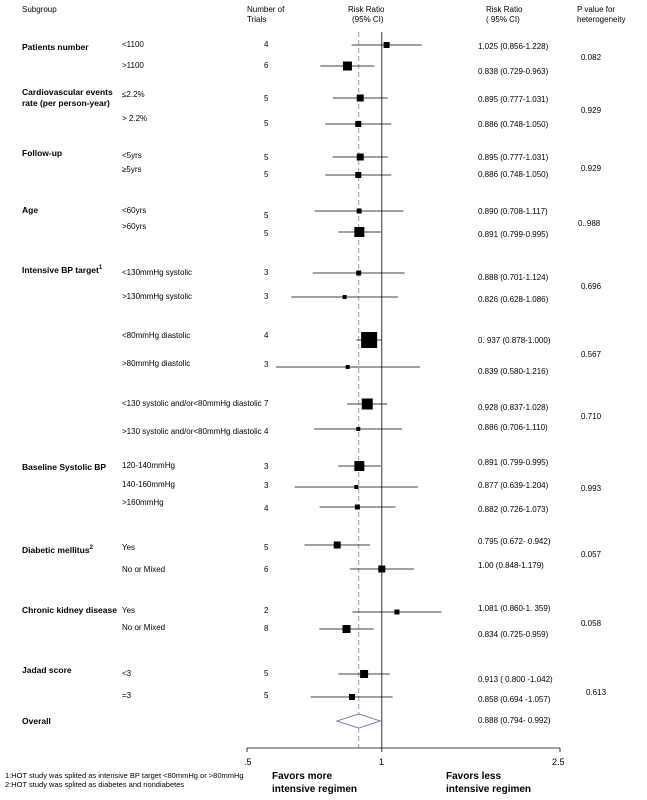 The width and height of the screenshot is (647, 800). I want to click on subgroup-label: >130 systolic and/or<80mmHg diastolic, so click(192, 431).